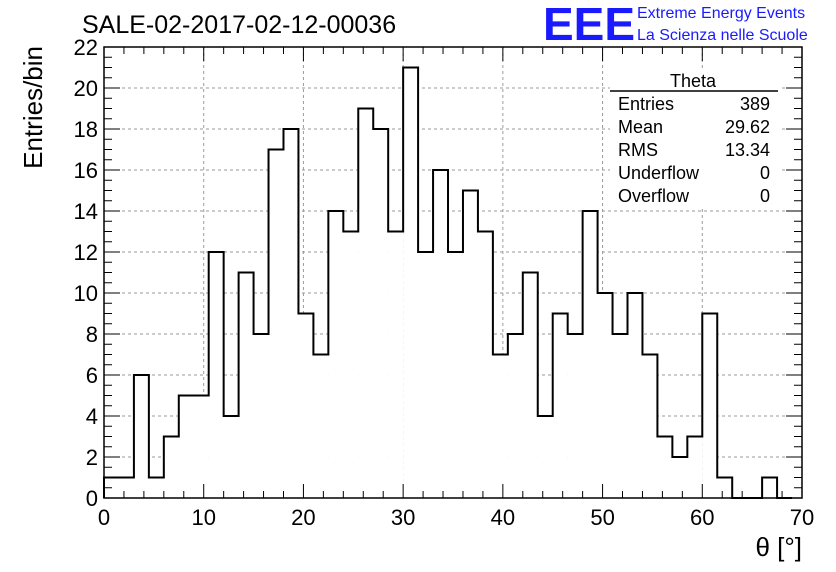 The height and width of the screenshot is (572, 836). I want to click on logo-line-2: La Scienza nelle Scuole, so click(722, 35).